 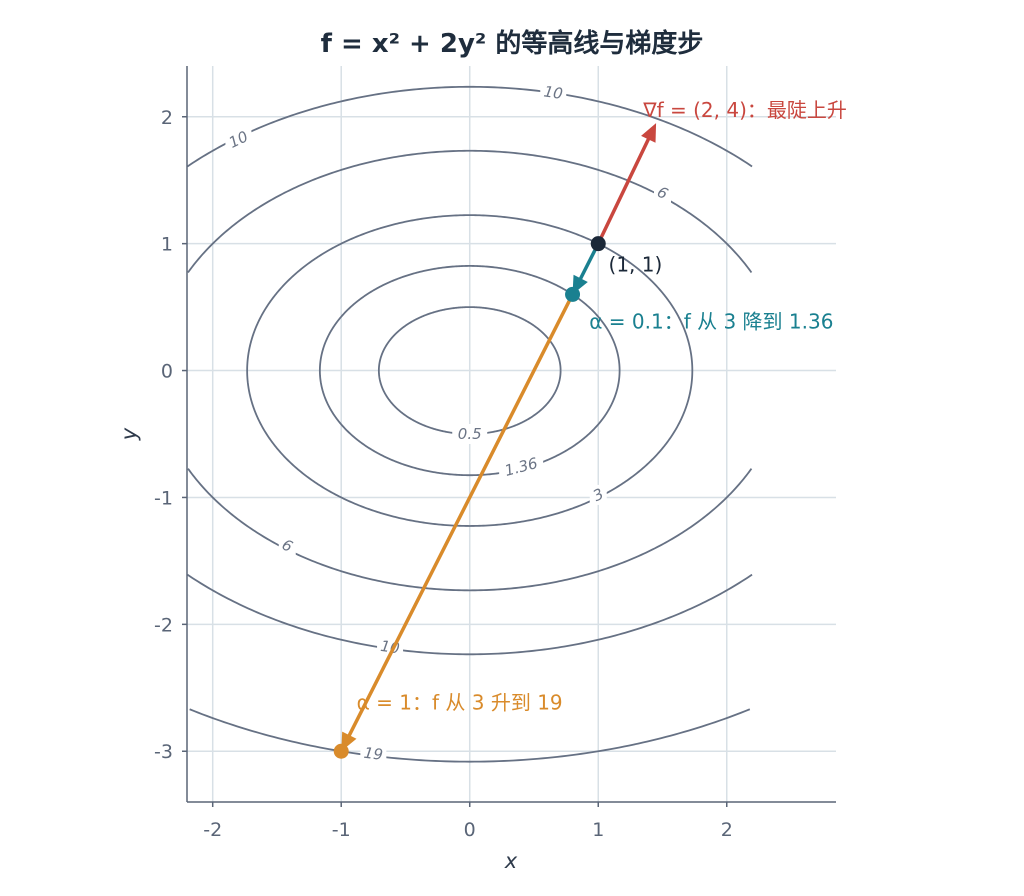 I want to click on annotation-large-step: α = 1：f 从 3 升到 19, so click(x=460, y=702).